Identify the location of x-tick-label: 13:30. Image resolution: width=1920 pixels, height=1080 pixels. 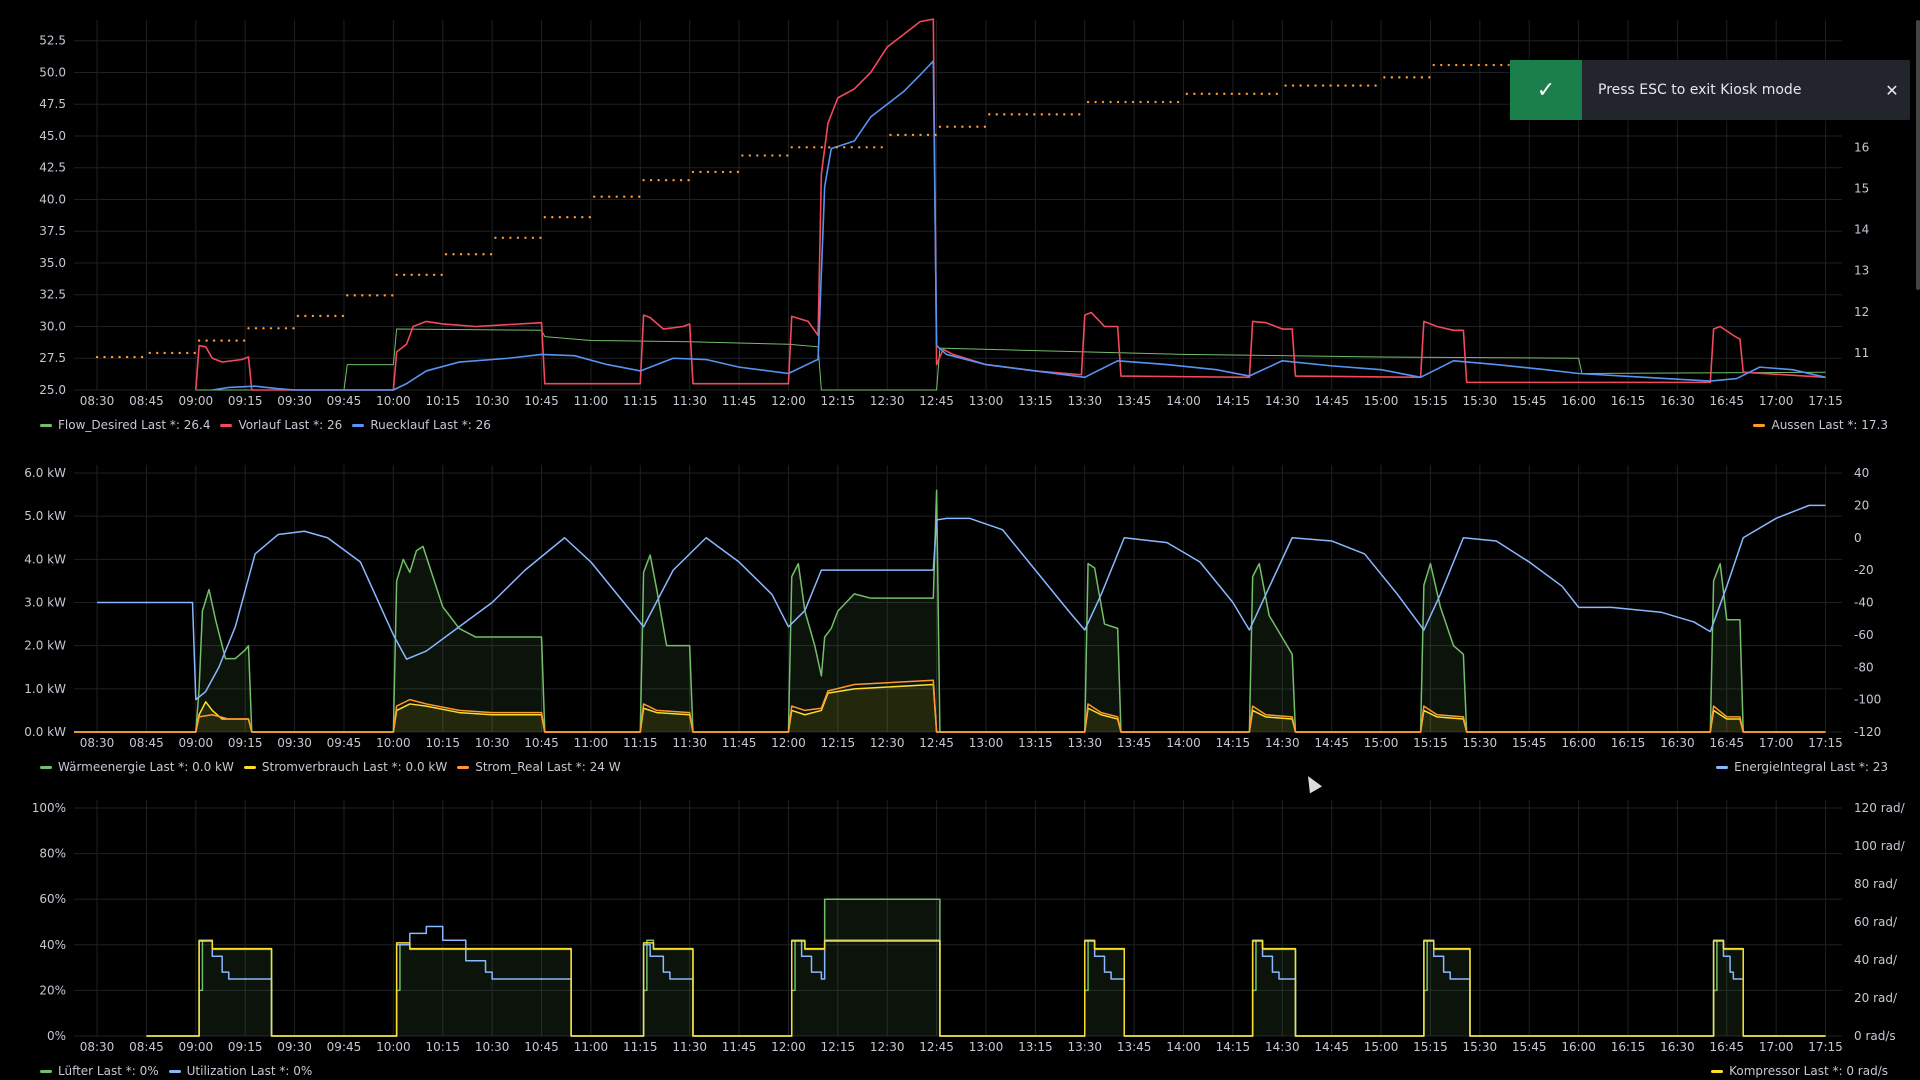
(1084, 1047).